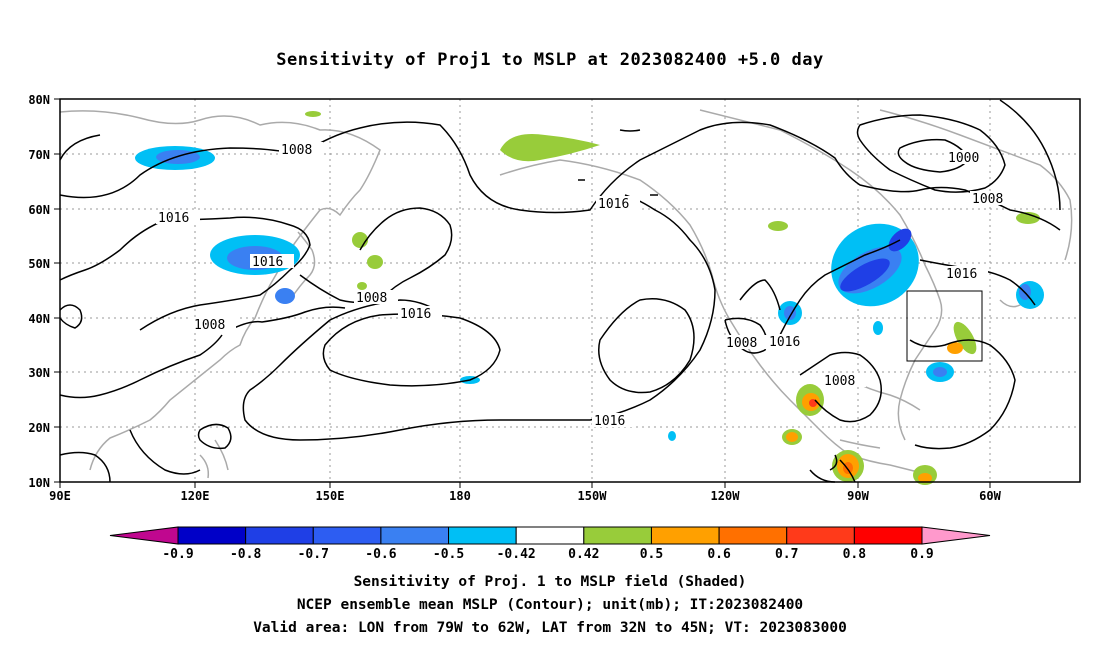 This screenshot has height=650, width=1100. Describe the element at coordinates (963, 158) in the screenshot. I see `contour-label: 1000` at that location.